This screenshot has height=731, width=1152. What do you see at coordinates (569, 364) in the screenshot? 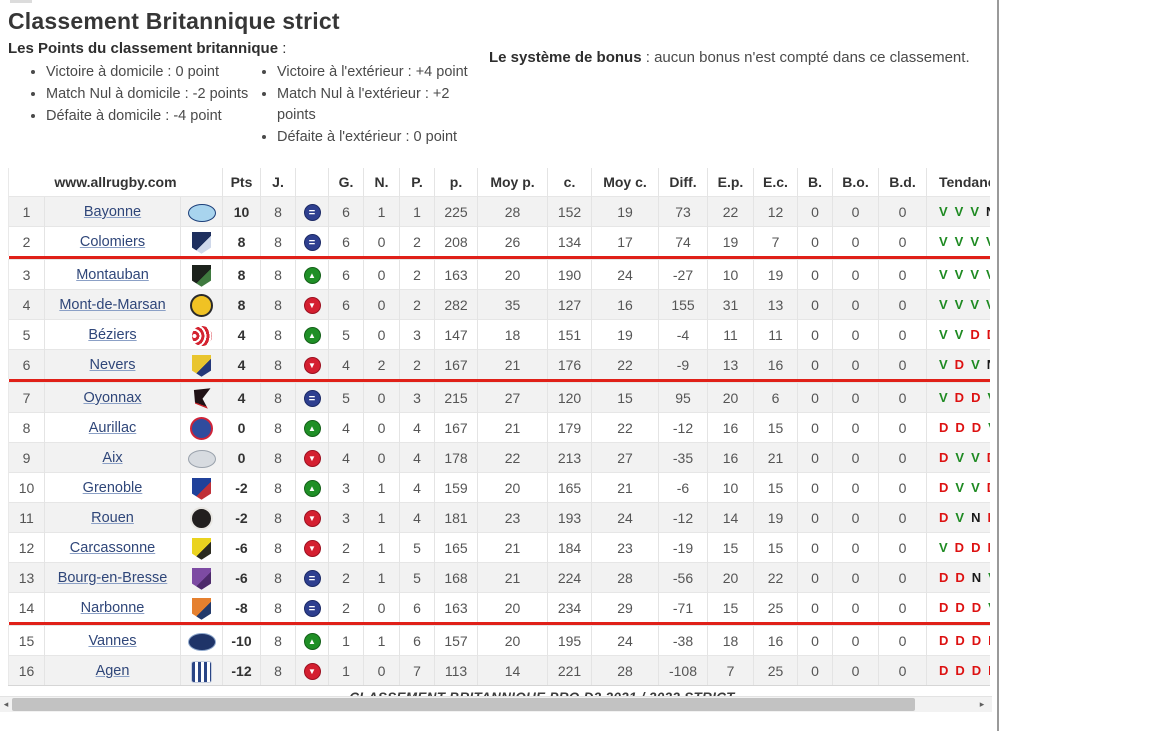
I see `cell-c_against: 176` at bounding box center [569, 364].